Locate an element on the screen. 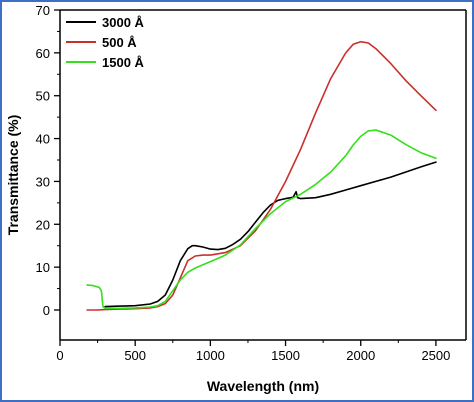  y-tick-label: 0 is located at coordinates (46, 310).